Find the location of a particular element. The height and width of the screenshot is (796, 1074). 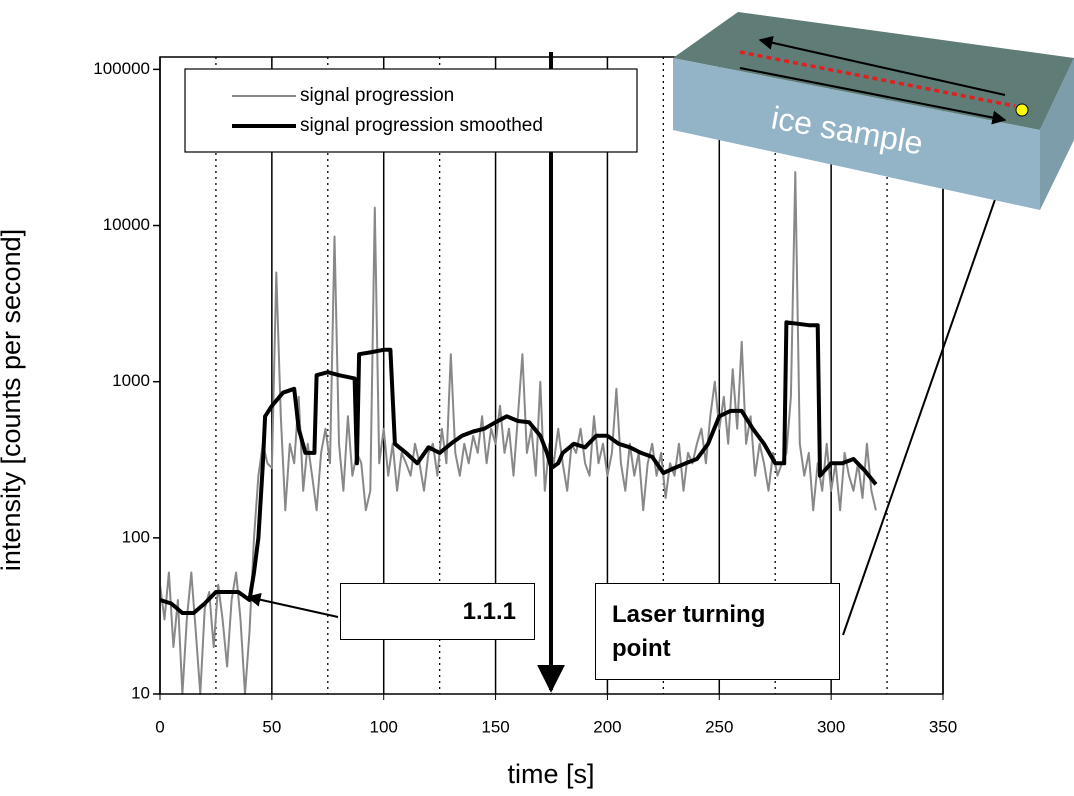

inset: ice sample is located at coordinates (873, 111).